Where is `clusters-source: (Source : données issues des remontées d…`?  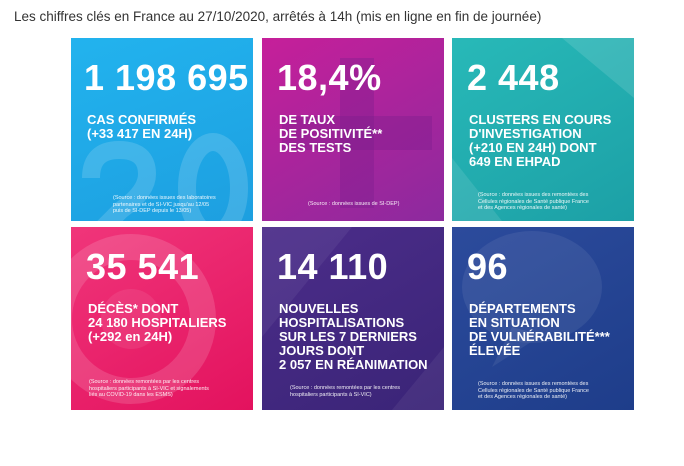 clusters-source: (Source : données issues des remontées d… is located at coordinates (533, 202).